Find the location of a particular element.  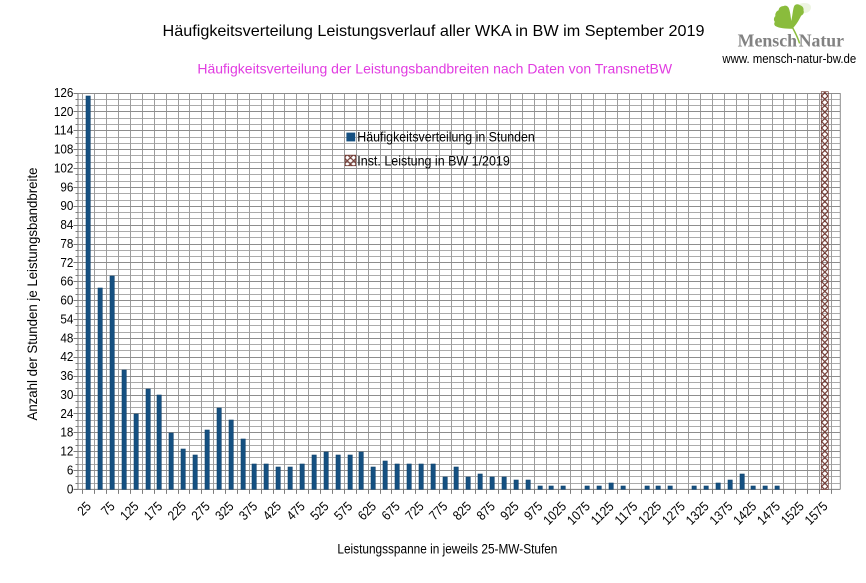

svg-text: 72 is located at coordinates (66, 262).